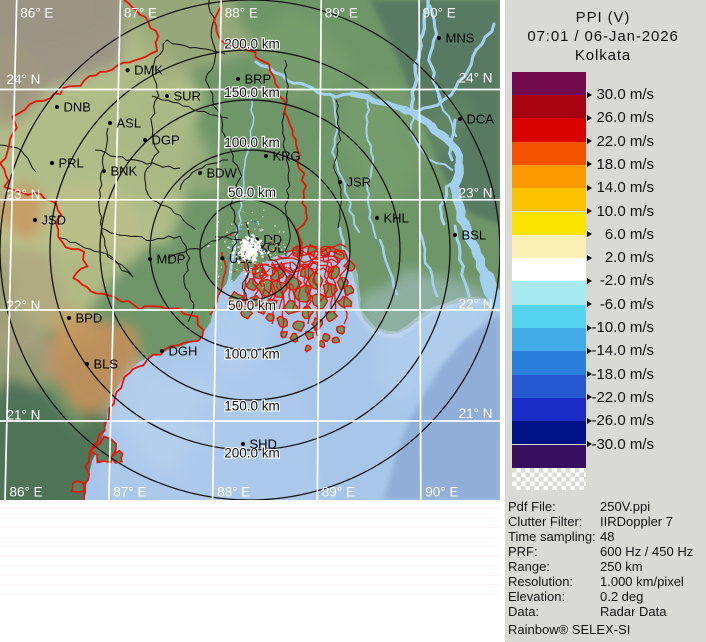 This screenshot has width=706, height=642. Describe the element at coordinates (258, 79) in the screenshot. I see `svg-text: BRP` at that location.